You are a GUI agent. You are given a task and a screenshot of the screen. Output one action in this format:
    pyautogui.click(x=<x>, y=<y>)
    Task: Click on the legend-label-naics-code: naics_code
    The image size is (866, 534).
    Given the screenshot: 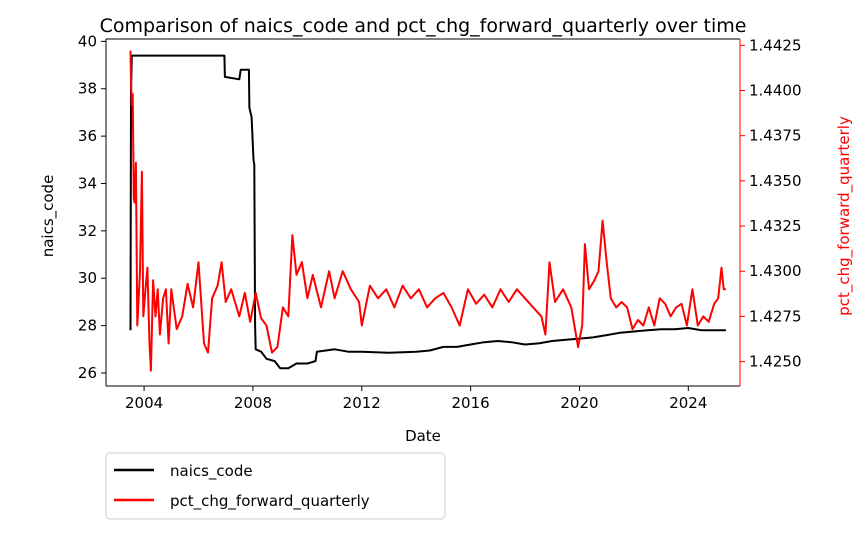 What is the action you would take?
    pyautogui.click(x=211, y=471)
    